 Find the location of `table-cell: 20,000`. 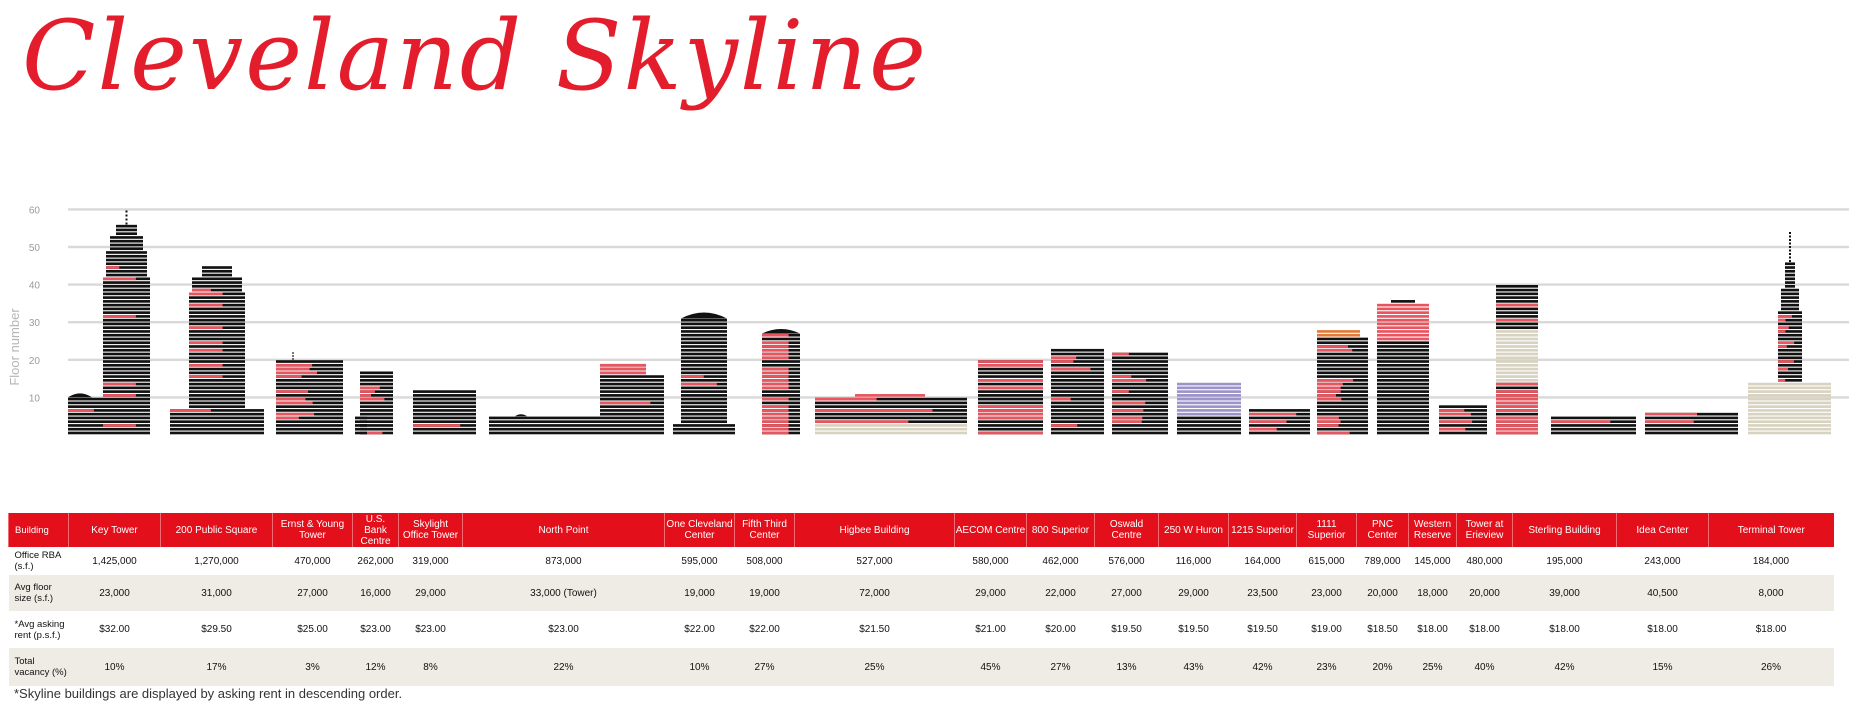

table-cell: 20,000 is located at coordinates (1382, 593).